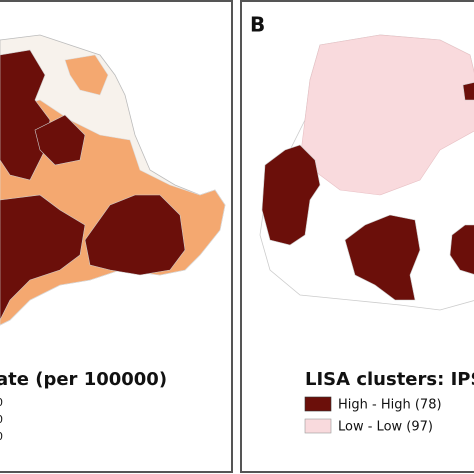 The width and height of the screenshot is (474, 474). I want to click on map-title: ate (per 100000), so click(83, 379).